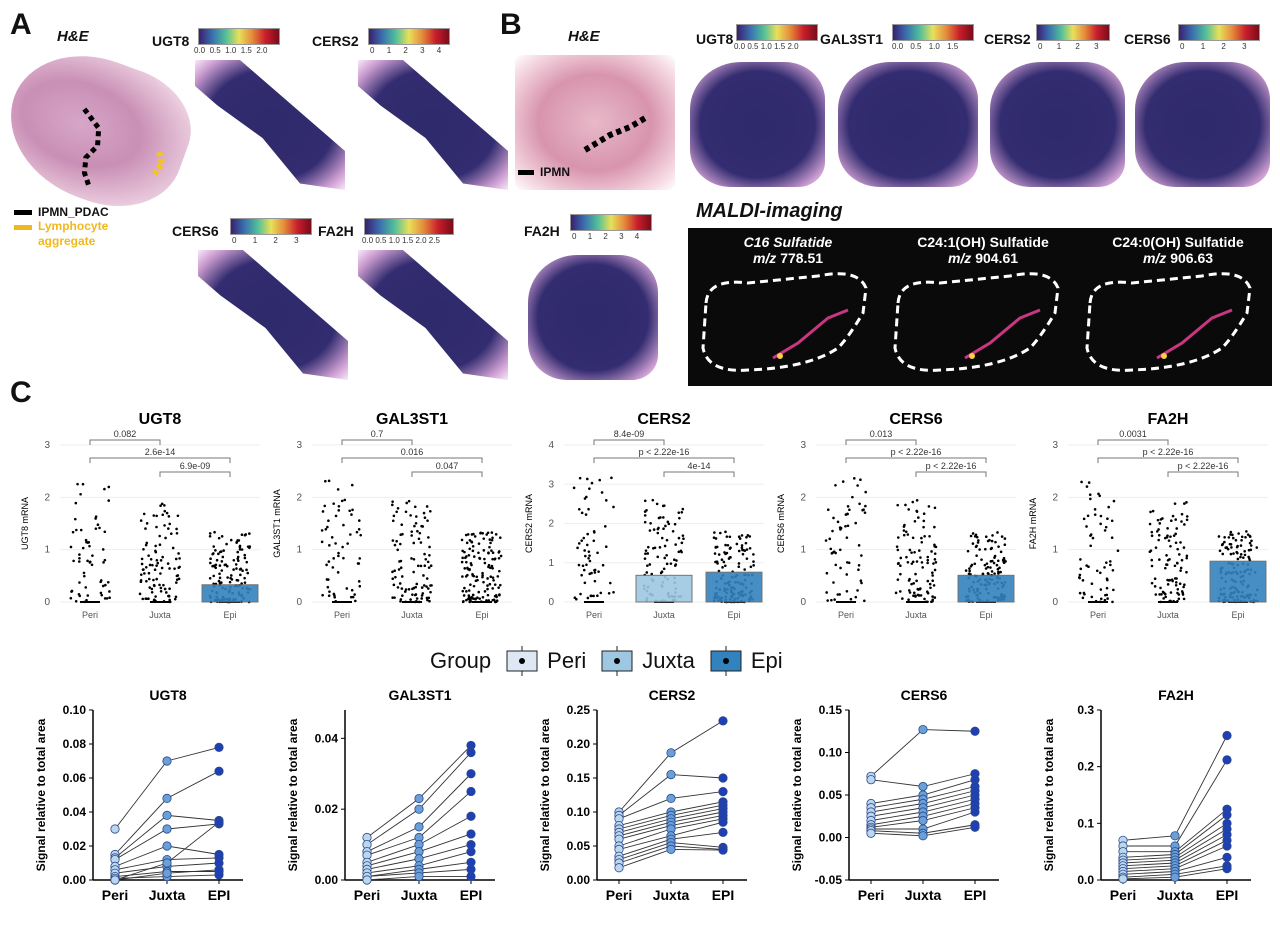  Describe the element at coordinates (698, 466) in the screenshot. I see `p-value-label: 4e-14` at that location.